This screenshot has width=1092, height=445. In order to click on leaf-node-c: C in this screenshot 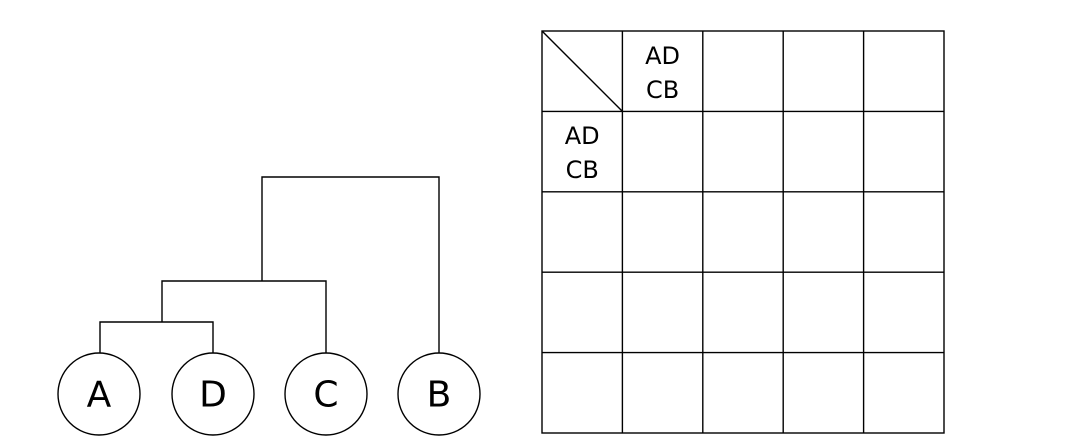, I will do `click(326, 394)`.